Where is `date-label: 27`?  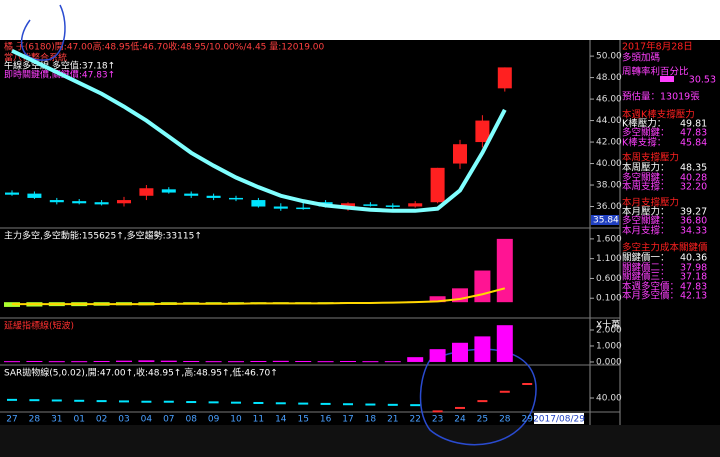 date-label: 27 is located at coordinates (11, 420).